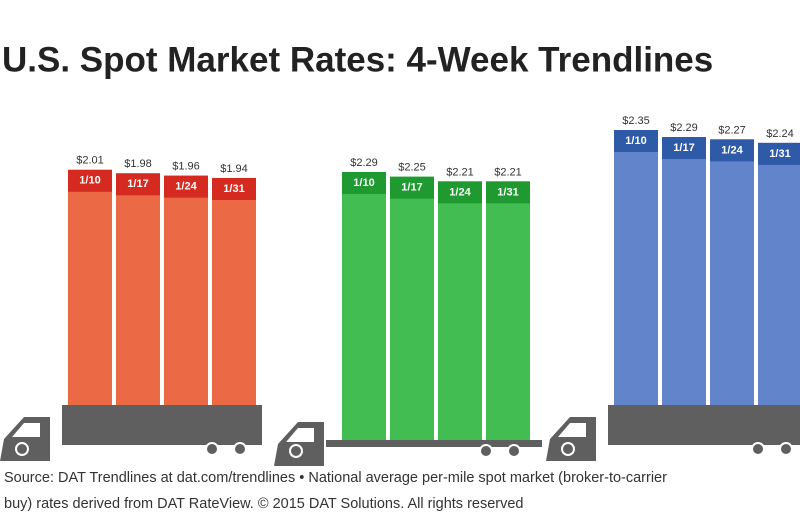 The image size is (800, 532). I want to click on value-label: $2.35, so click(636, 121).